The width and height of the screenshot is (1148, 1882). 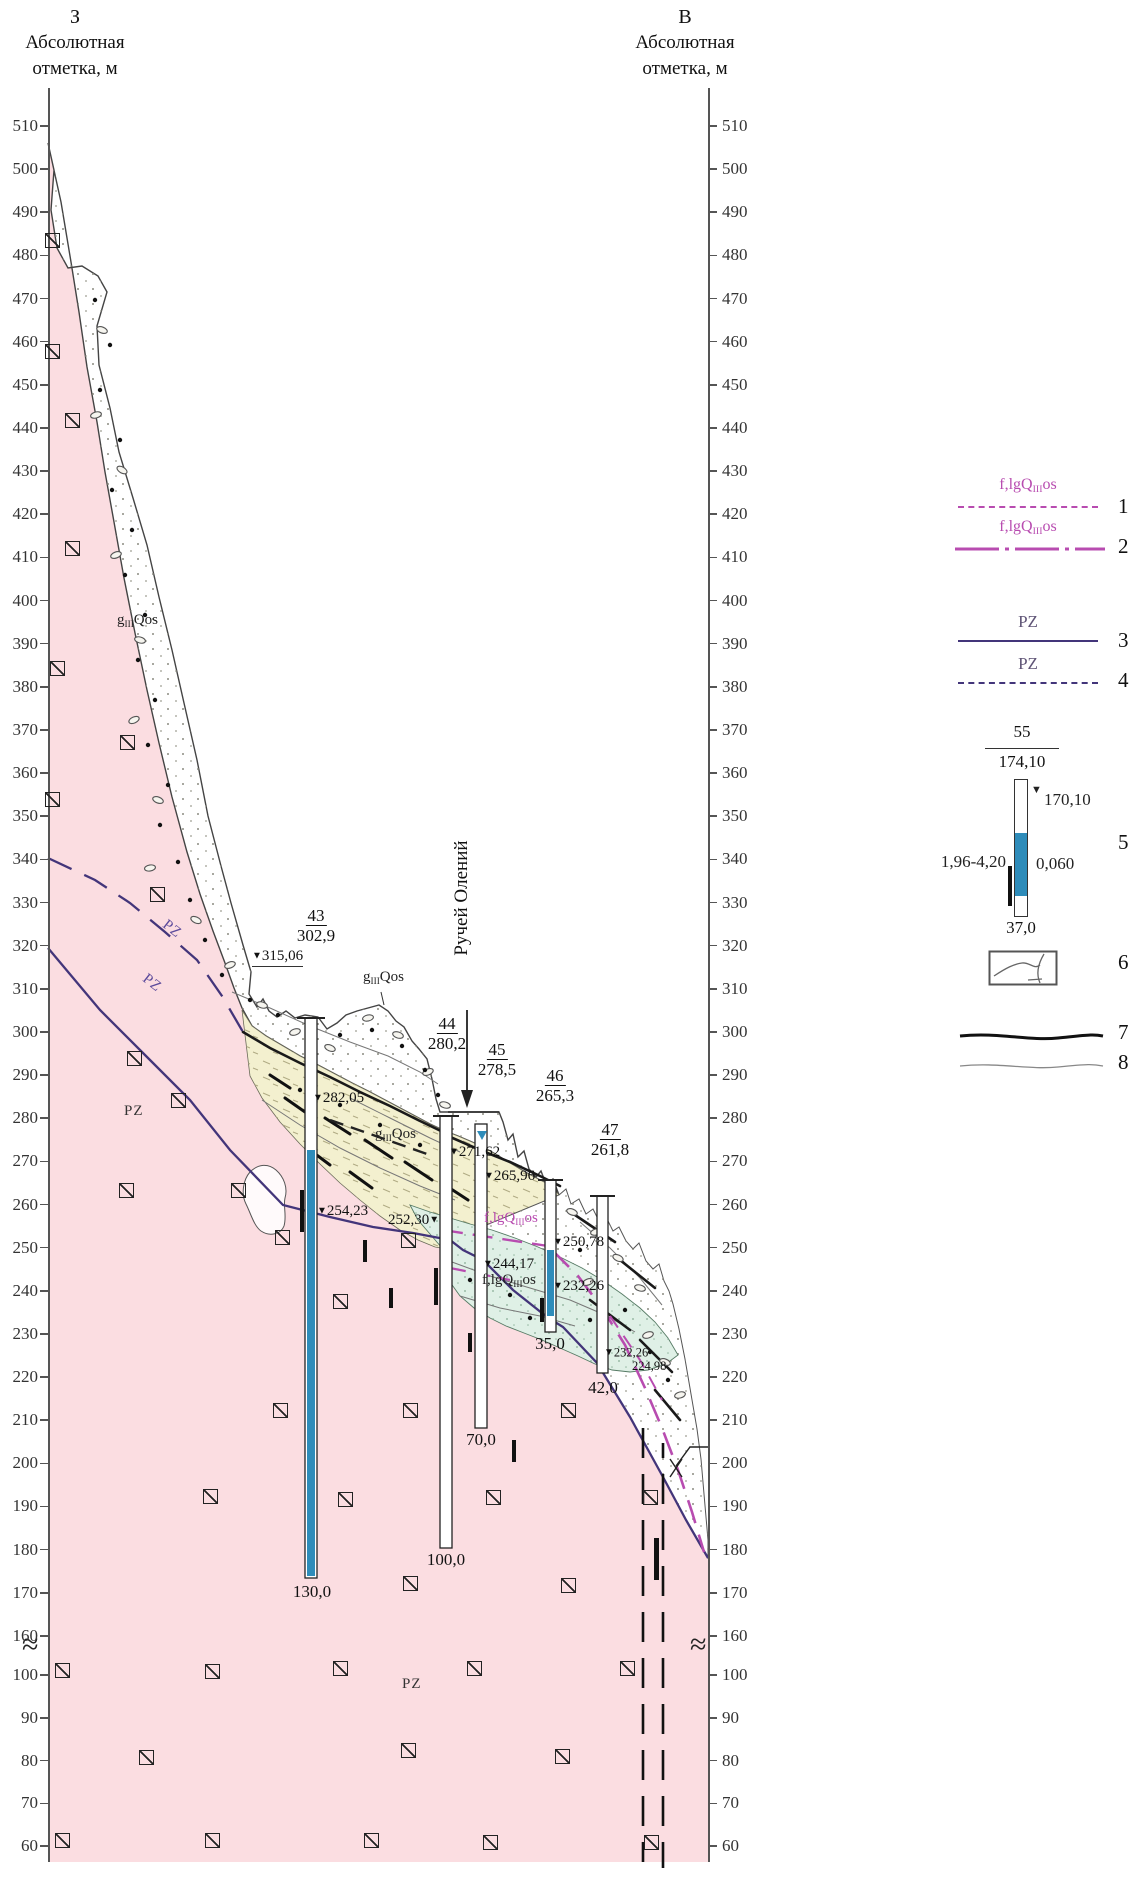 What do you see at coordinates (25, 1506) in the screenshot?
I see `axis-tick-label: 190` at bounding box center [25, 1506].